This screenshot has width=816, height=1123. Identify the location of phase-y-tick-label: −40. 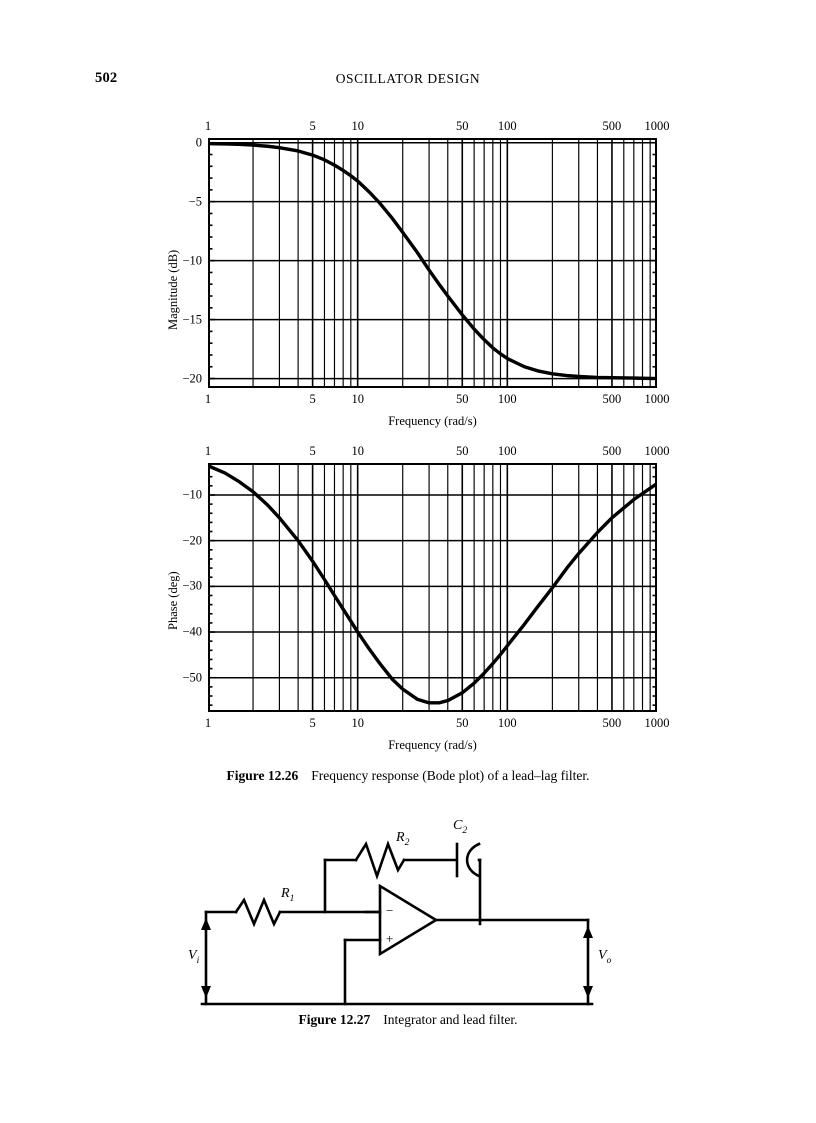
(192, 631).